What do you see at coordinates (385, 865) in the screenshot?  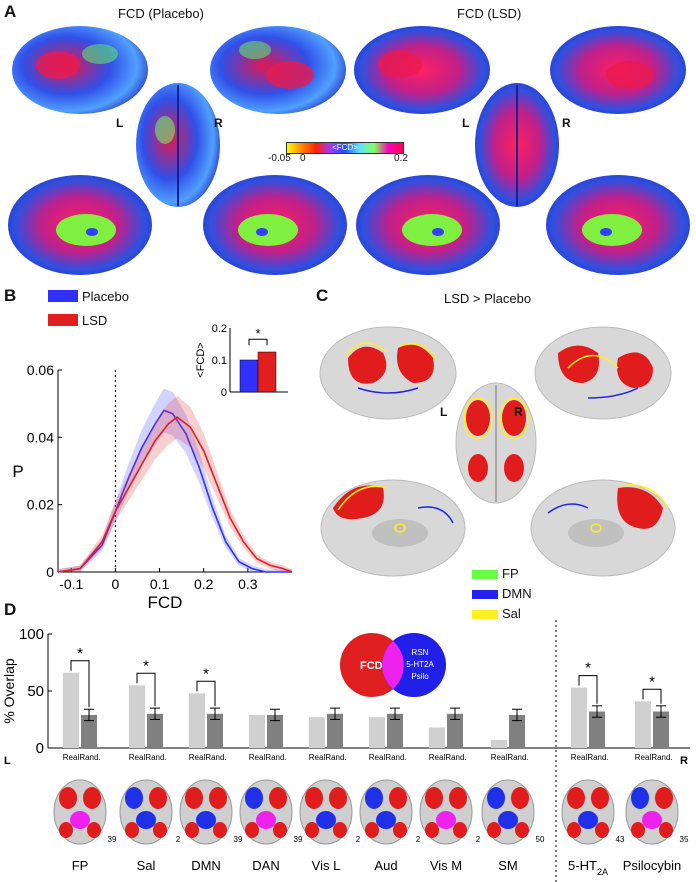 I see `group-label-aud: Aud` at bounding box center [385, 865].